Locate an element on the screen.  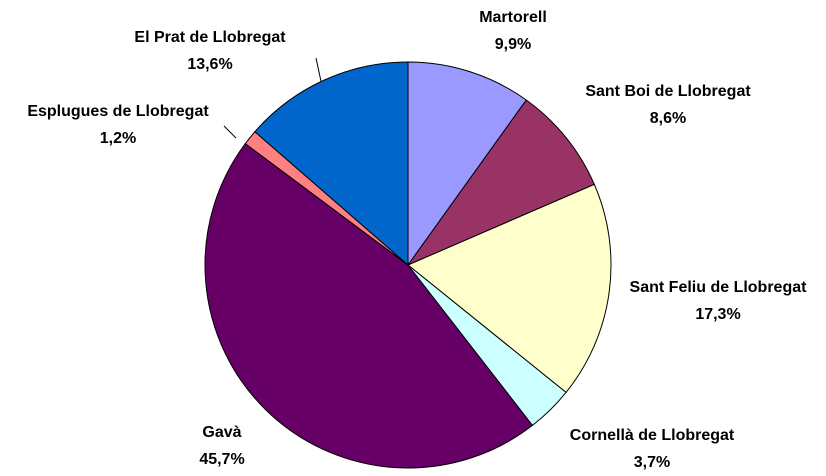
slice-label: Esplugues de Llobregat is located at coordinates (118, 111).